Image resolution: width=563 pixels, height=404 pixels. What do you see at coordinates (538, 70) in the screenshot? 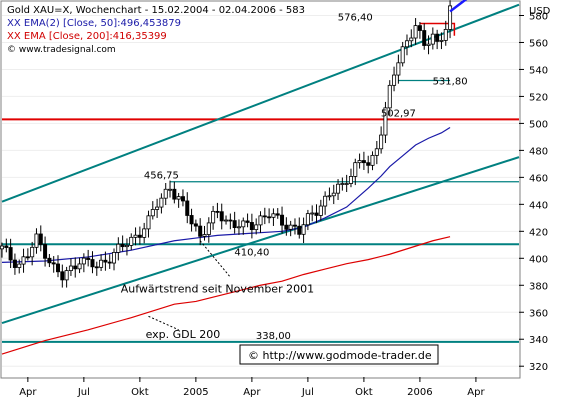
I see `y-tick-label: 540` at bounding box center [538, 70].